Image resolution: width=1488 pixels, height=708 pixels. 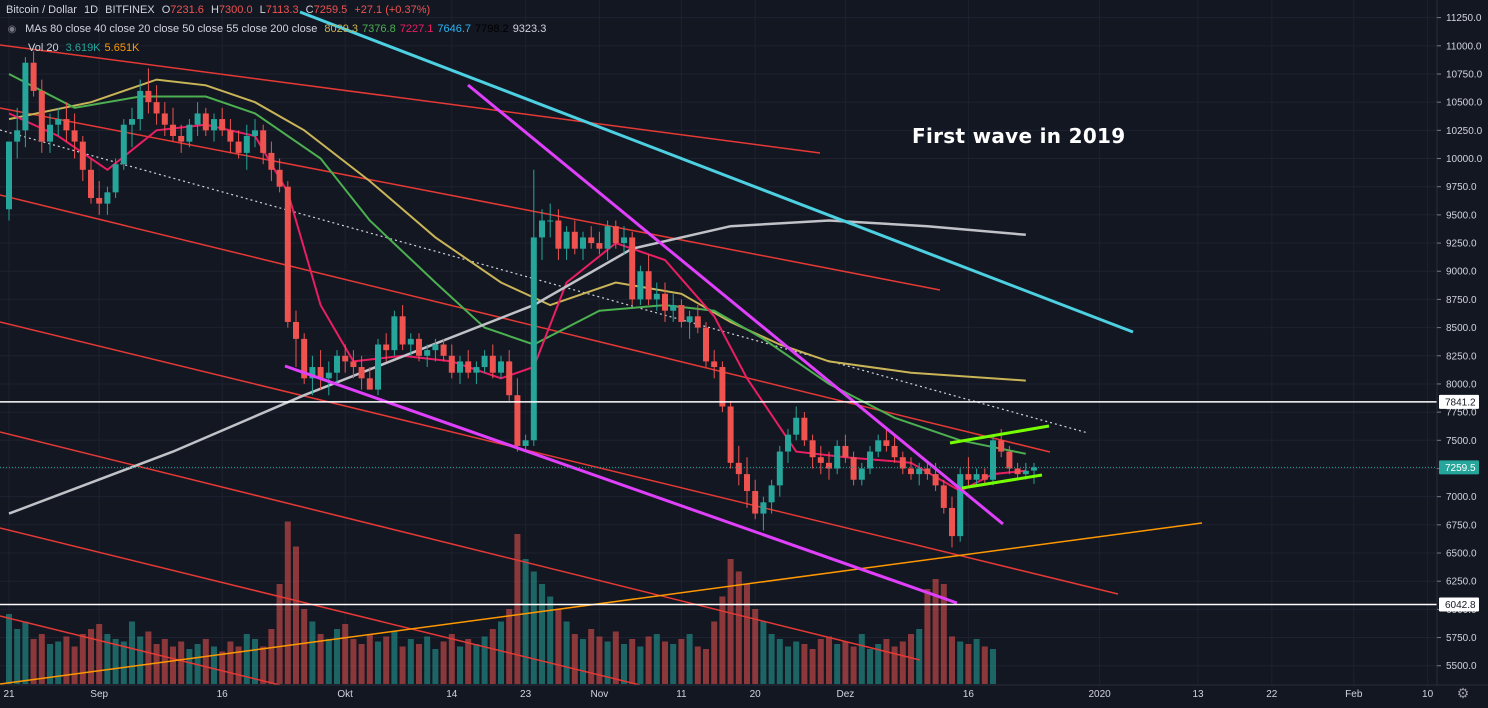 What do you see at coordinates (1002, 481) in the screenshot?
I see `trend-line-green-lower` at bounding box center [1002, 481].